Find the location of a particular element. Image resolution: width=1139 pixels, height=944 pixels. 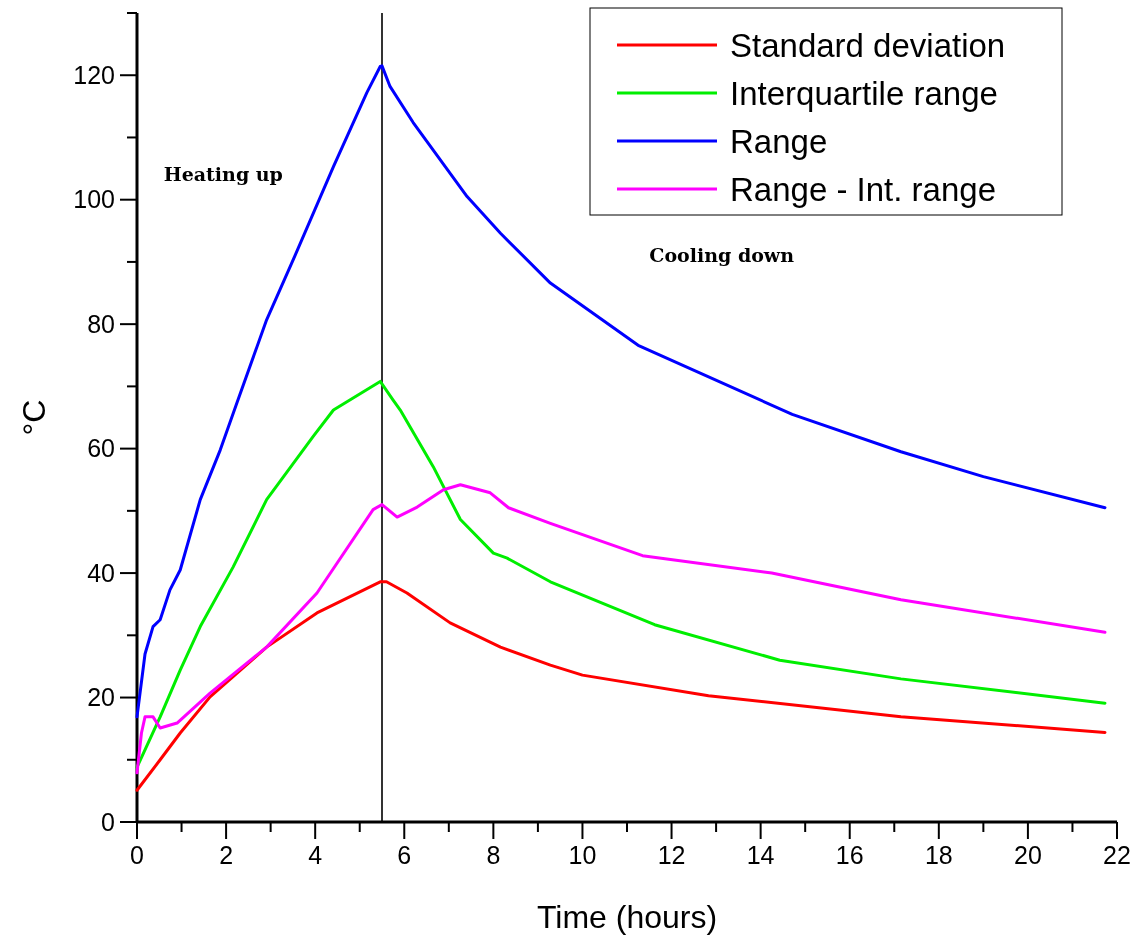

legend-label: Standard deviation is located at coordinates (868, 45).